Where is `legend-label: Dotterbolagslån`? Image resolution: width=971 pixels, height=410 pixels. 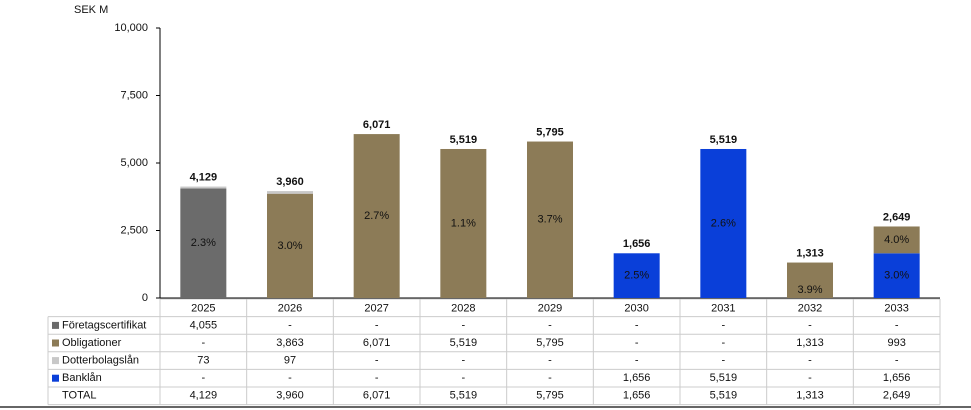 legend-label: Dotterbolagslån is located at coordinates (100, 361).